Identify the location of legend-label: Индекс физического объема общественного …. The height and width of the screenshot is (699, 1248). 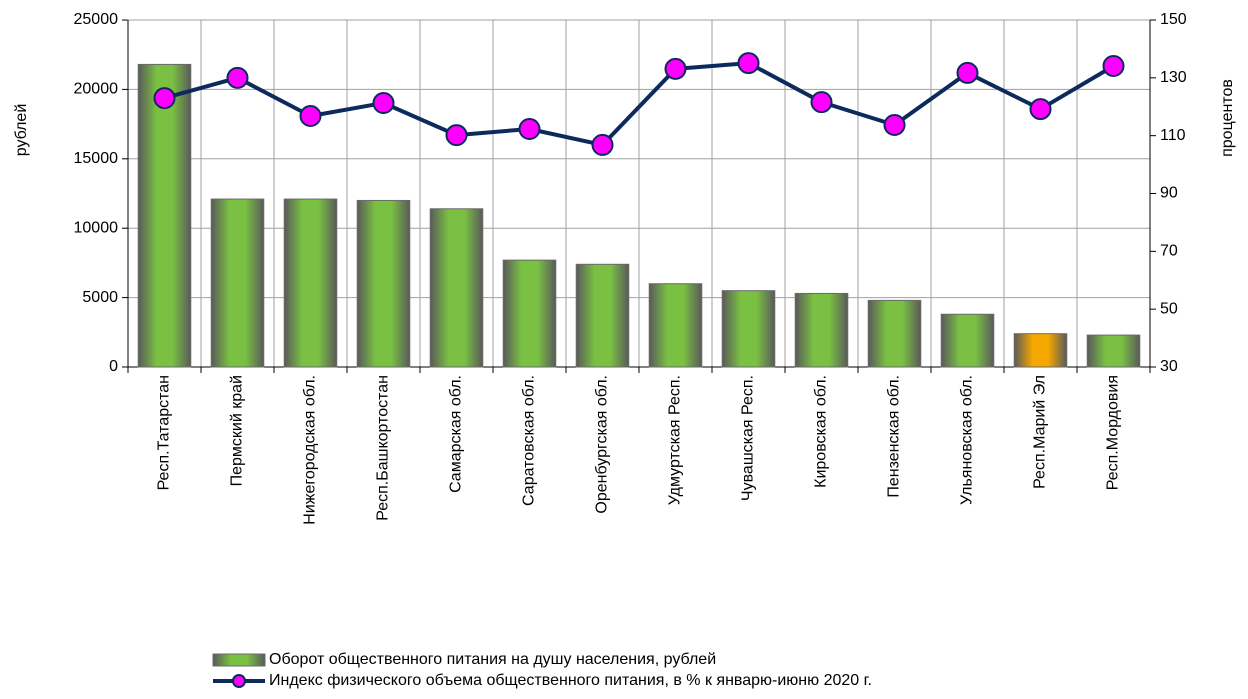
(570, 680).